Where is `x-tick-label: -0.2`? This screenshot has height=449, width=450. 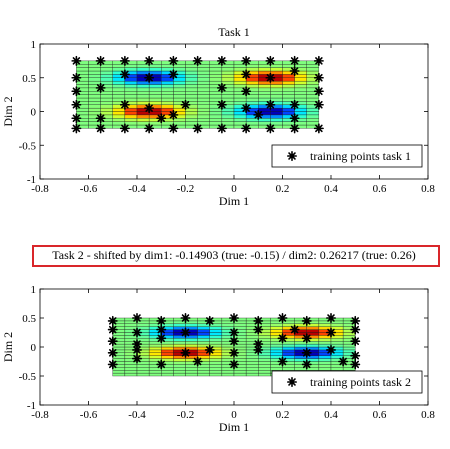
x-tick-label: -0.2 is located at coordinates (185, 415).